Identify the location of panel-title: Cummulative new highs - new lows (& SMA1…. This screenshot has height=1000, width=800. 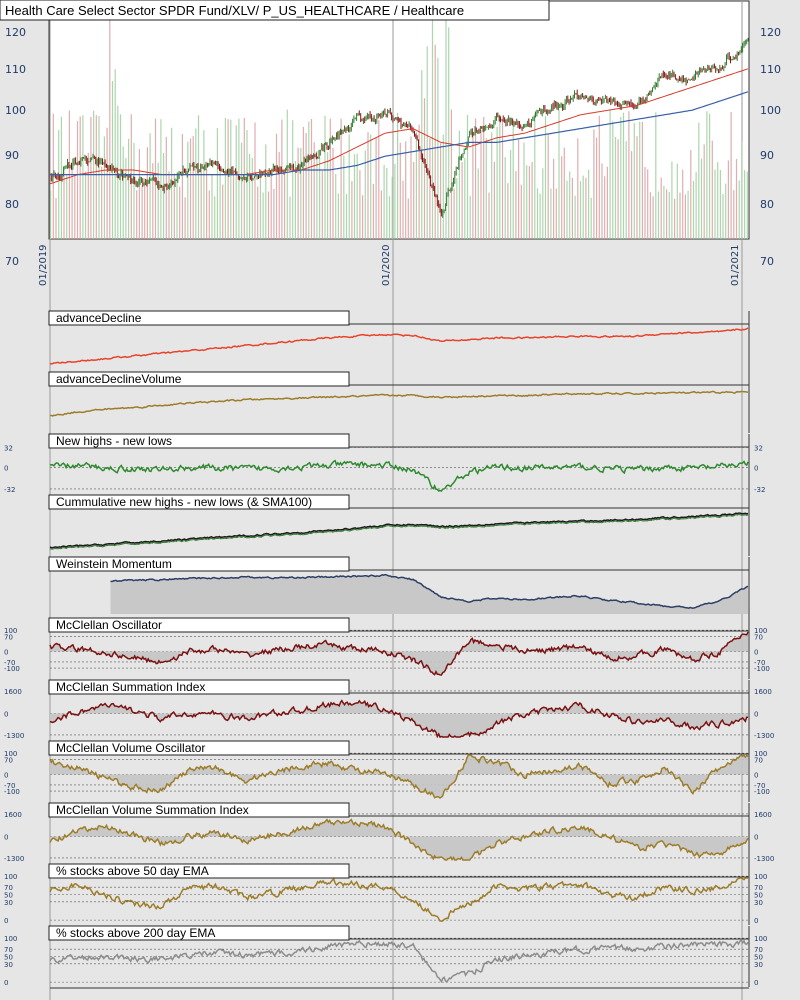
(184, 502).